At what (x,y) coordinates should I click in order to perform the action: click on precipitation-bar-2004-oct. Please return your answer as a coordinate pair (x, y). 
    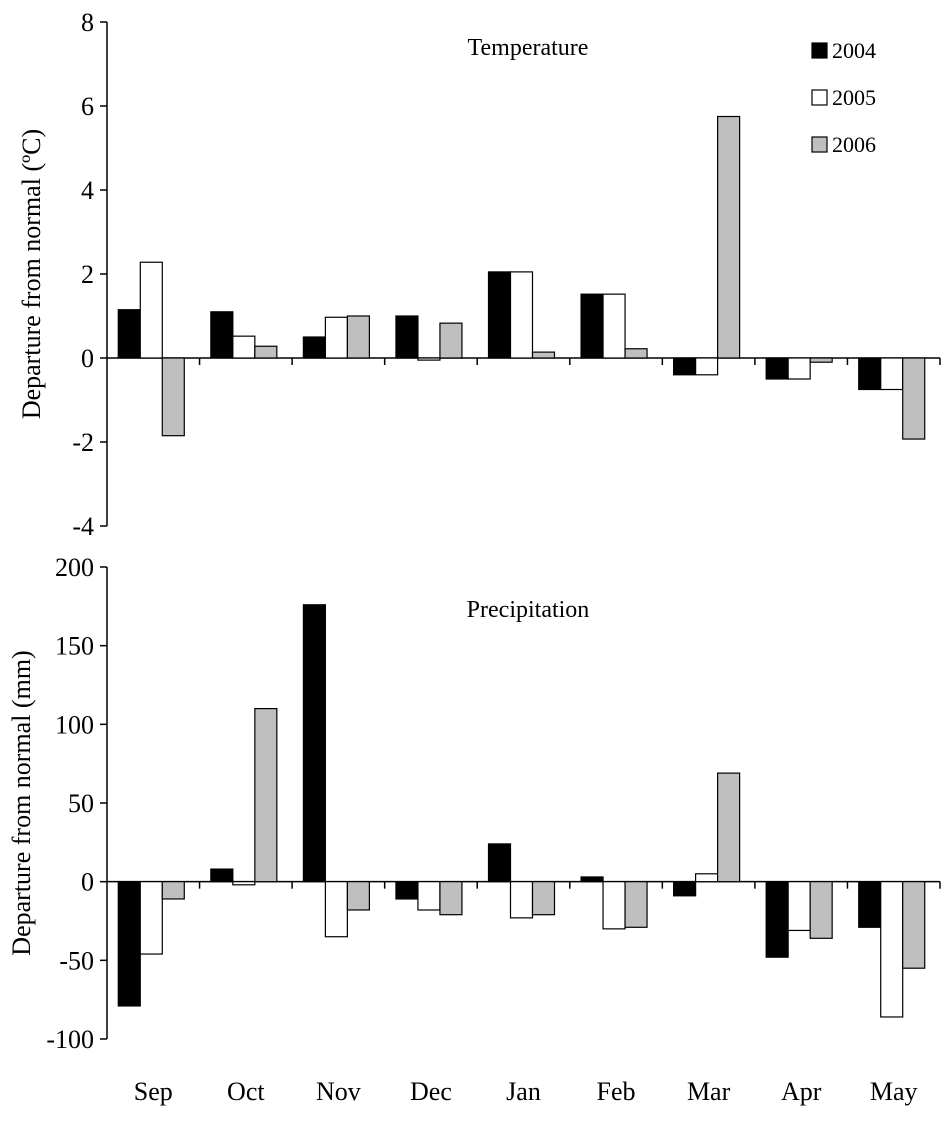
    Looking at the image, I should click on (222, 875).